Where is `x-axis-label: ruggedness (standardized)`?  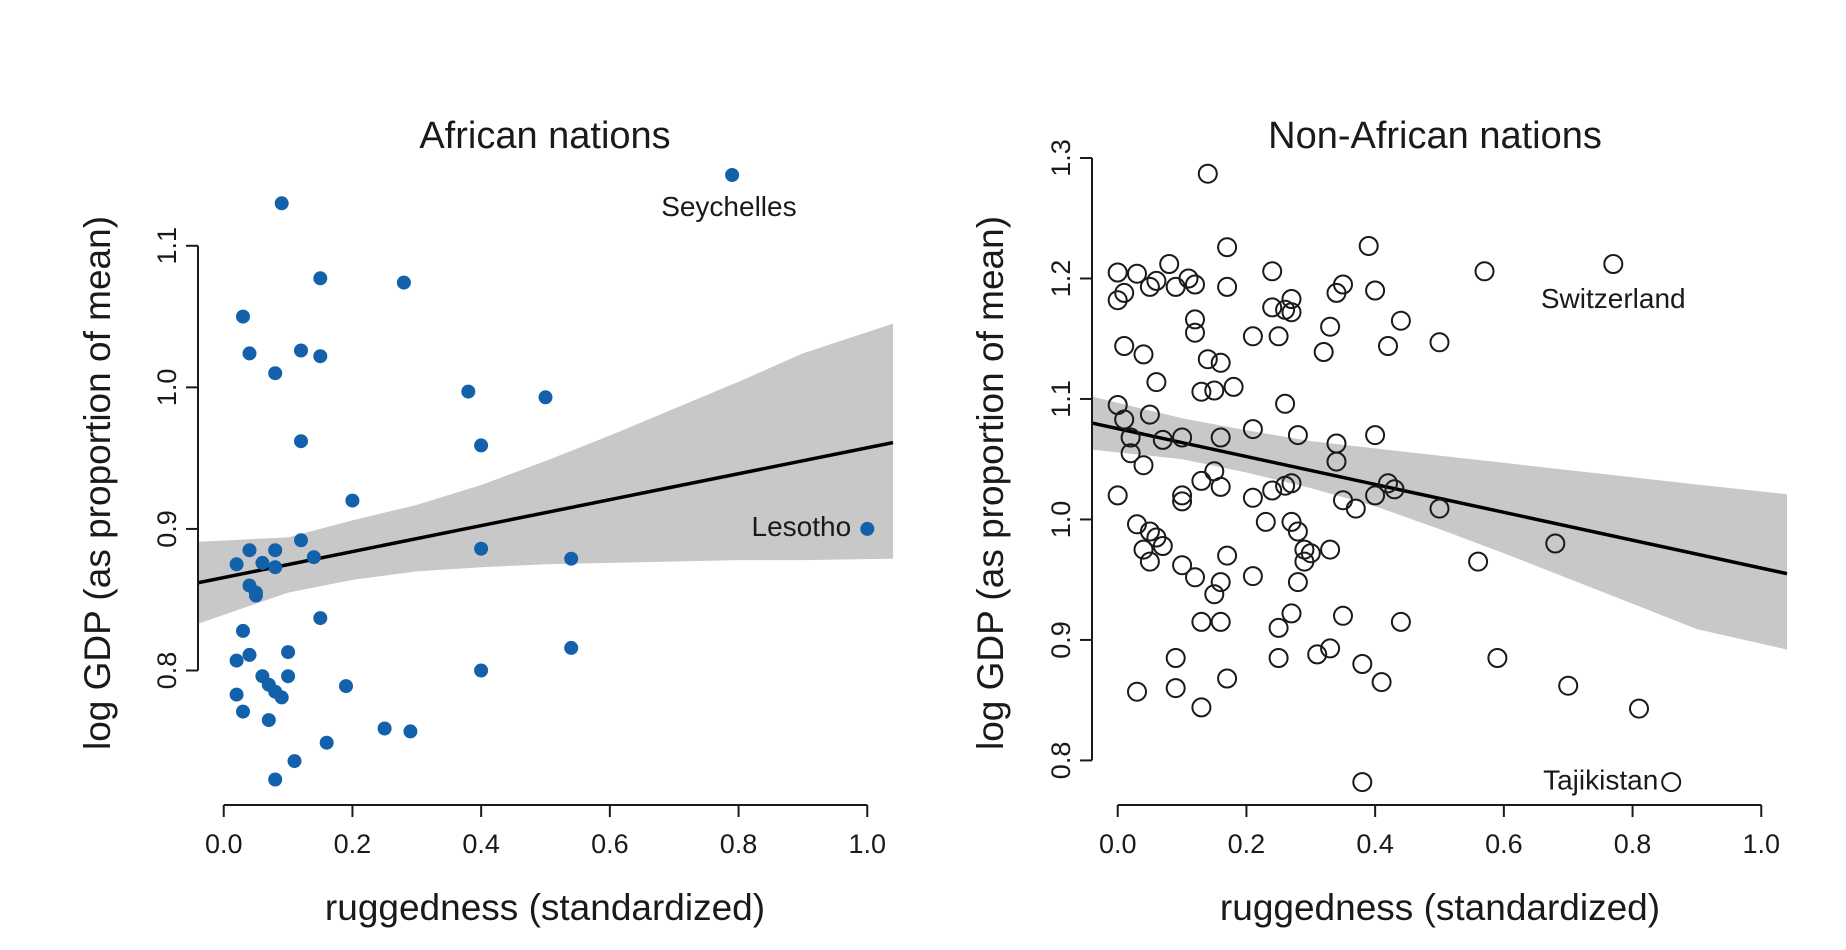 x-axis-label: ruggedness (standardized) is located at coordinates (1440, 907).